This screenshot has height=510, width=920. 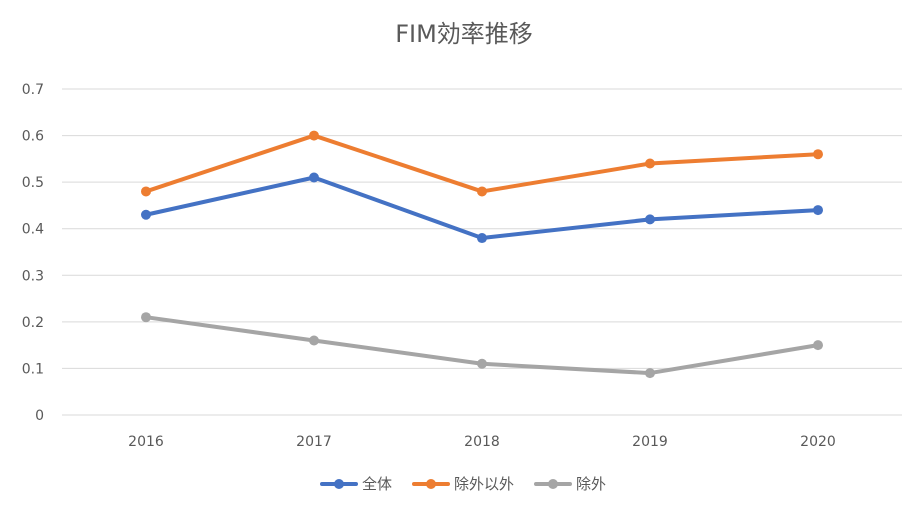 I want to click on legend-label: 除外以外, so click(x=484, y=484).